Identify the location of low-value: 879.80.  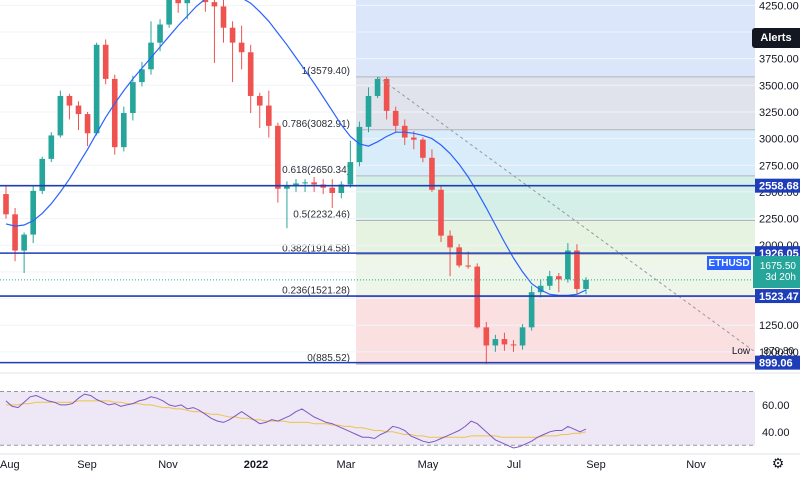
(778, 351).